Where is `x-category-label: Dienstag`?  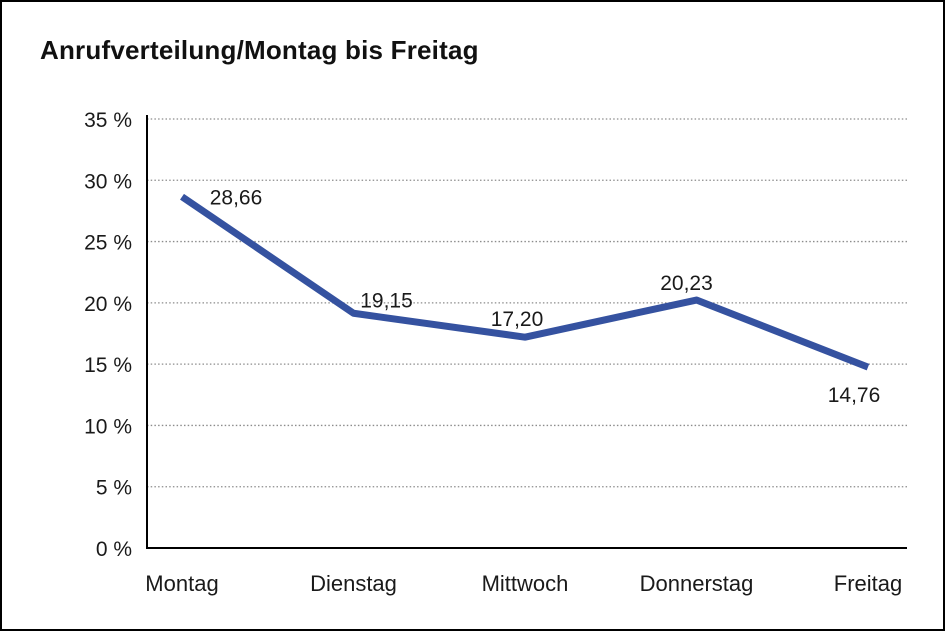
x-category-label: Dienstag is located at coordinates (353, 583).